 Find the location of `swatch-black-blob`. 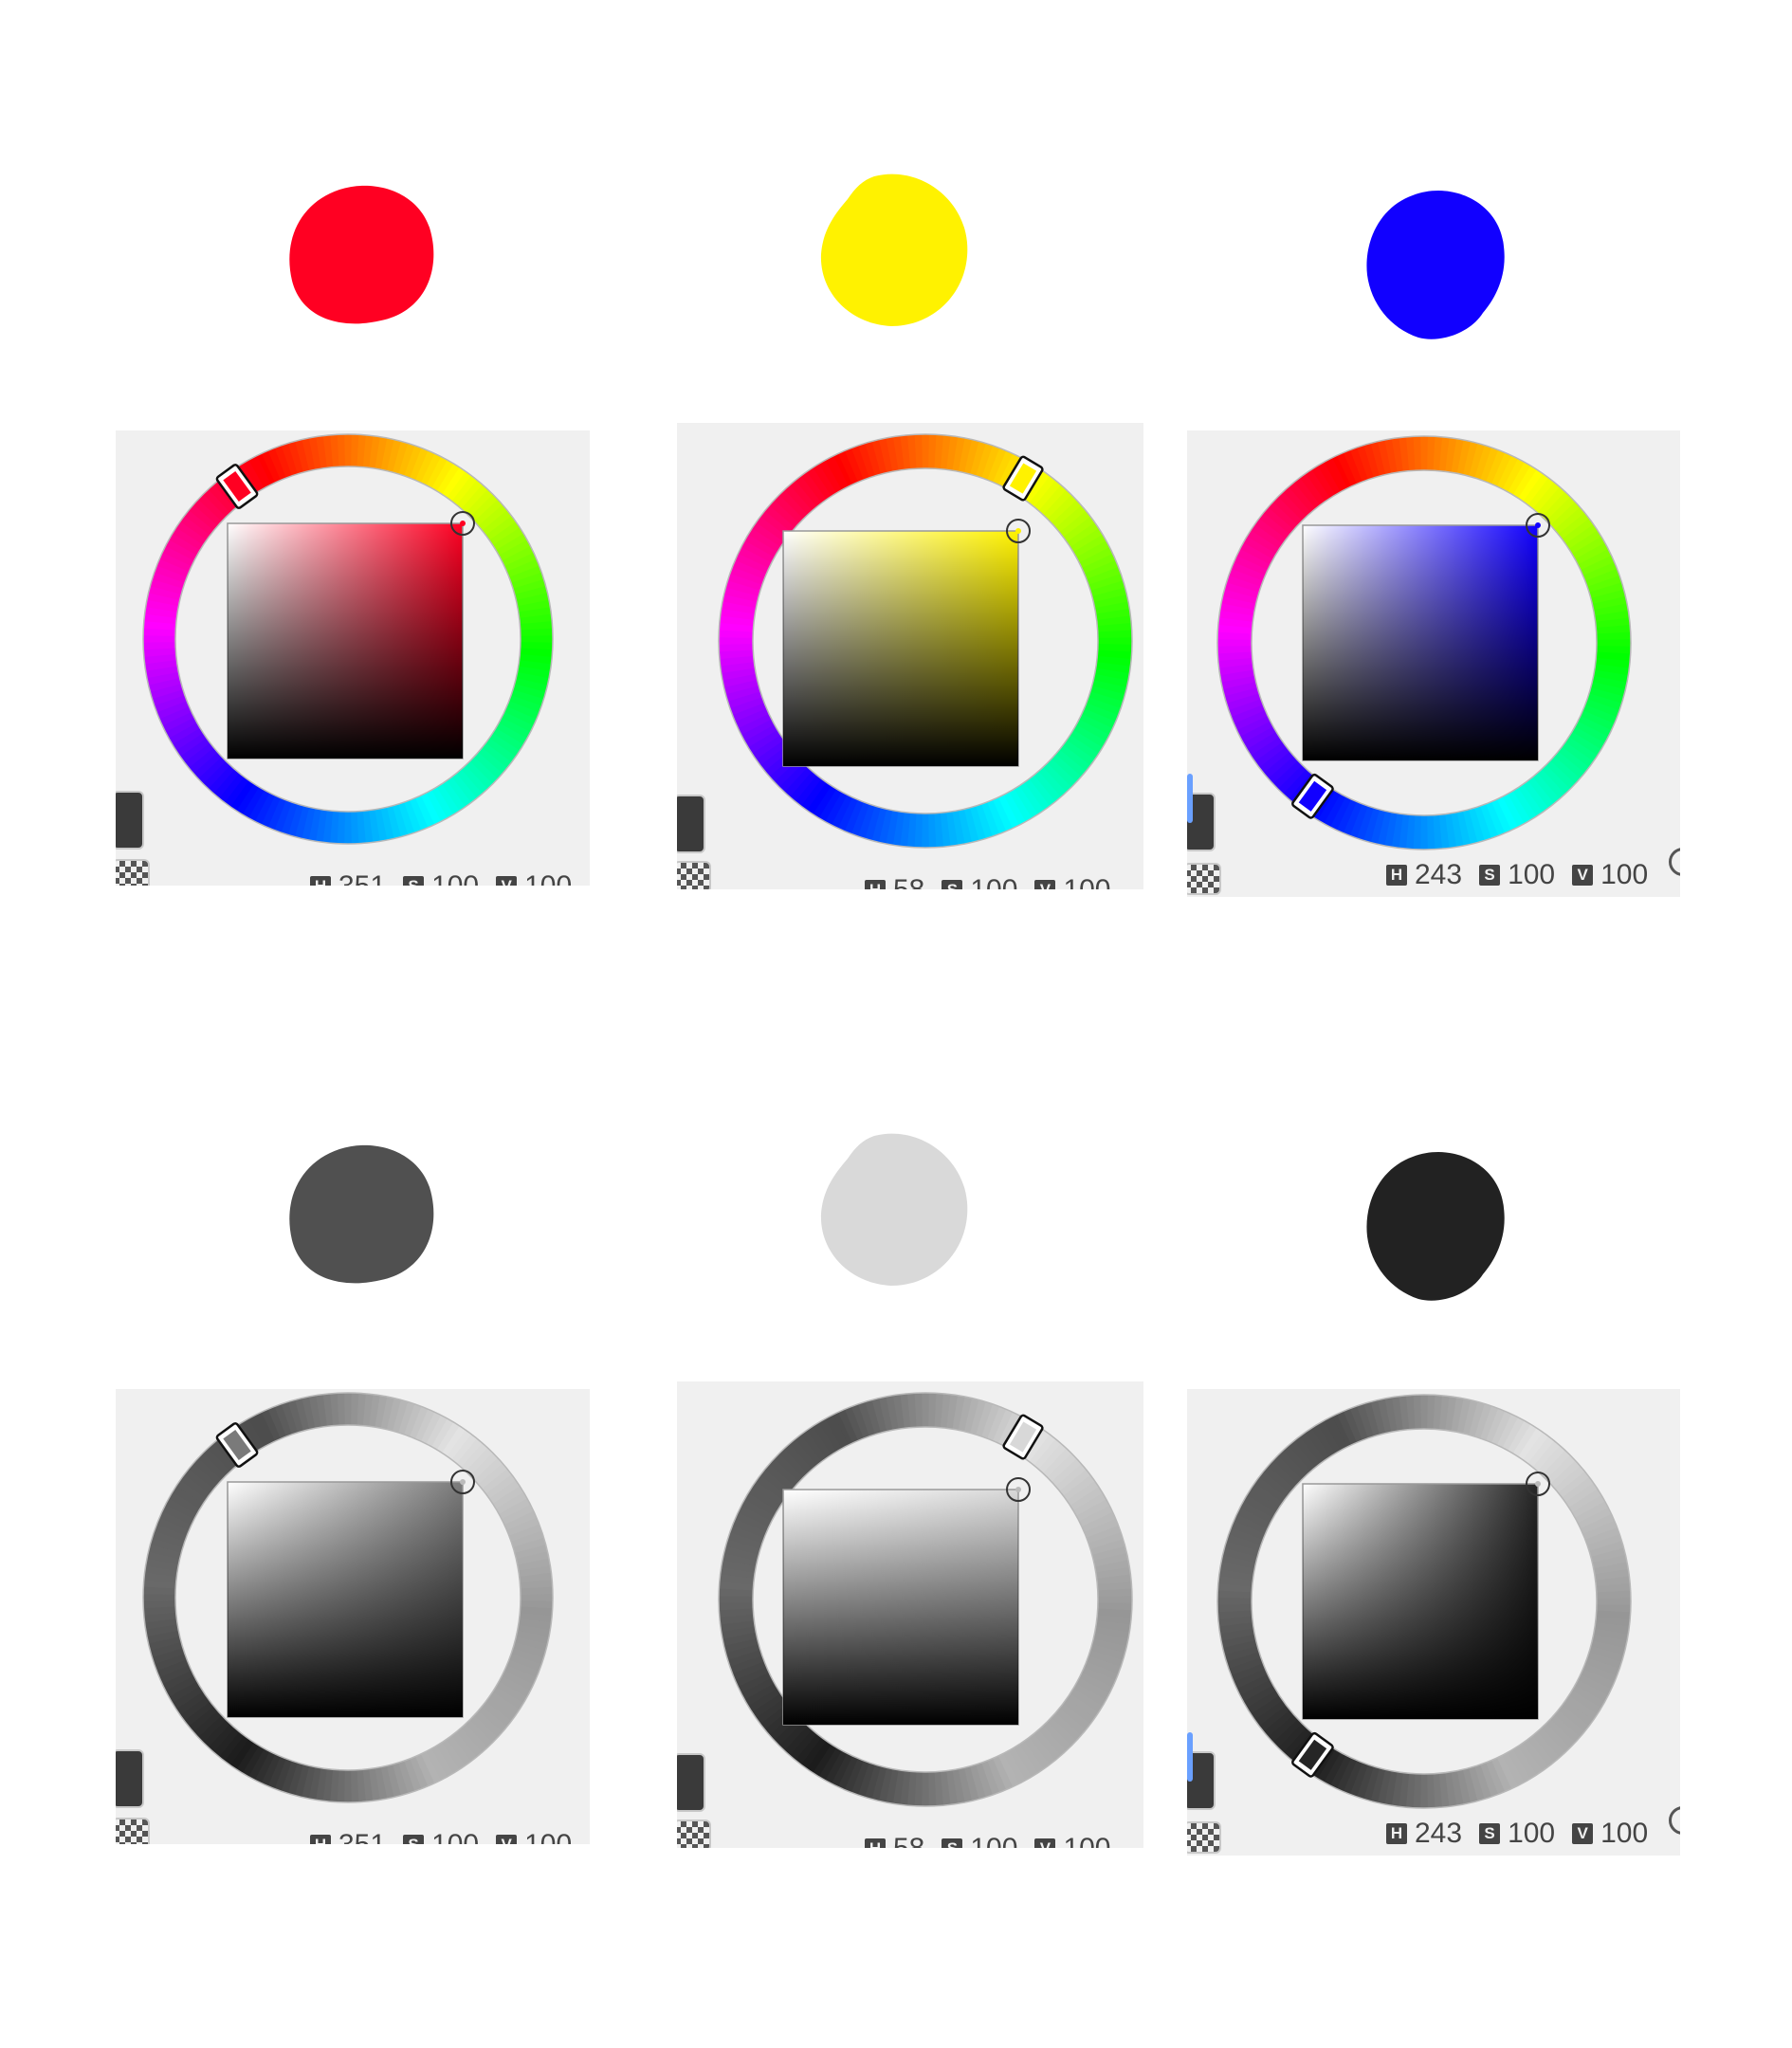

swatch-black-blob is located at coordinates (1435, 1226).